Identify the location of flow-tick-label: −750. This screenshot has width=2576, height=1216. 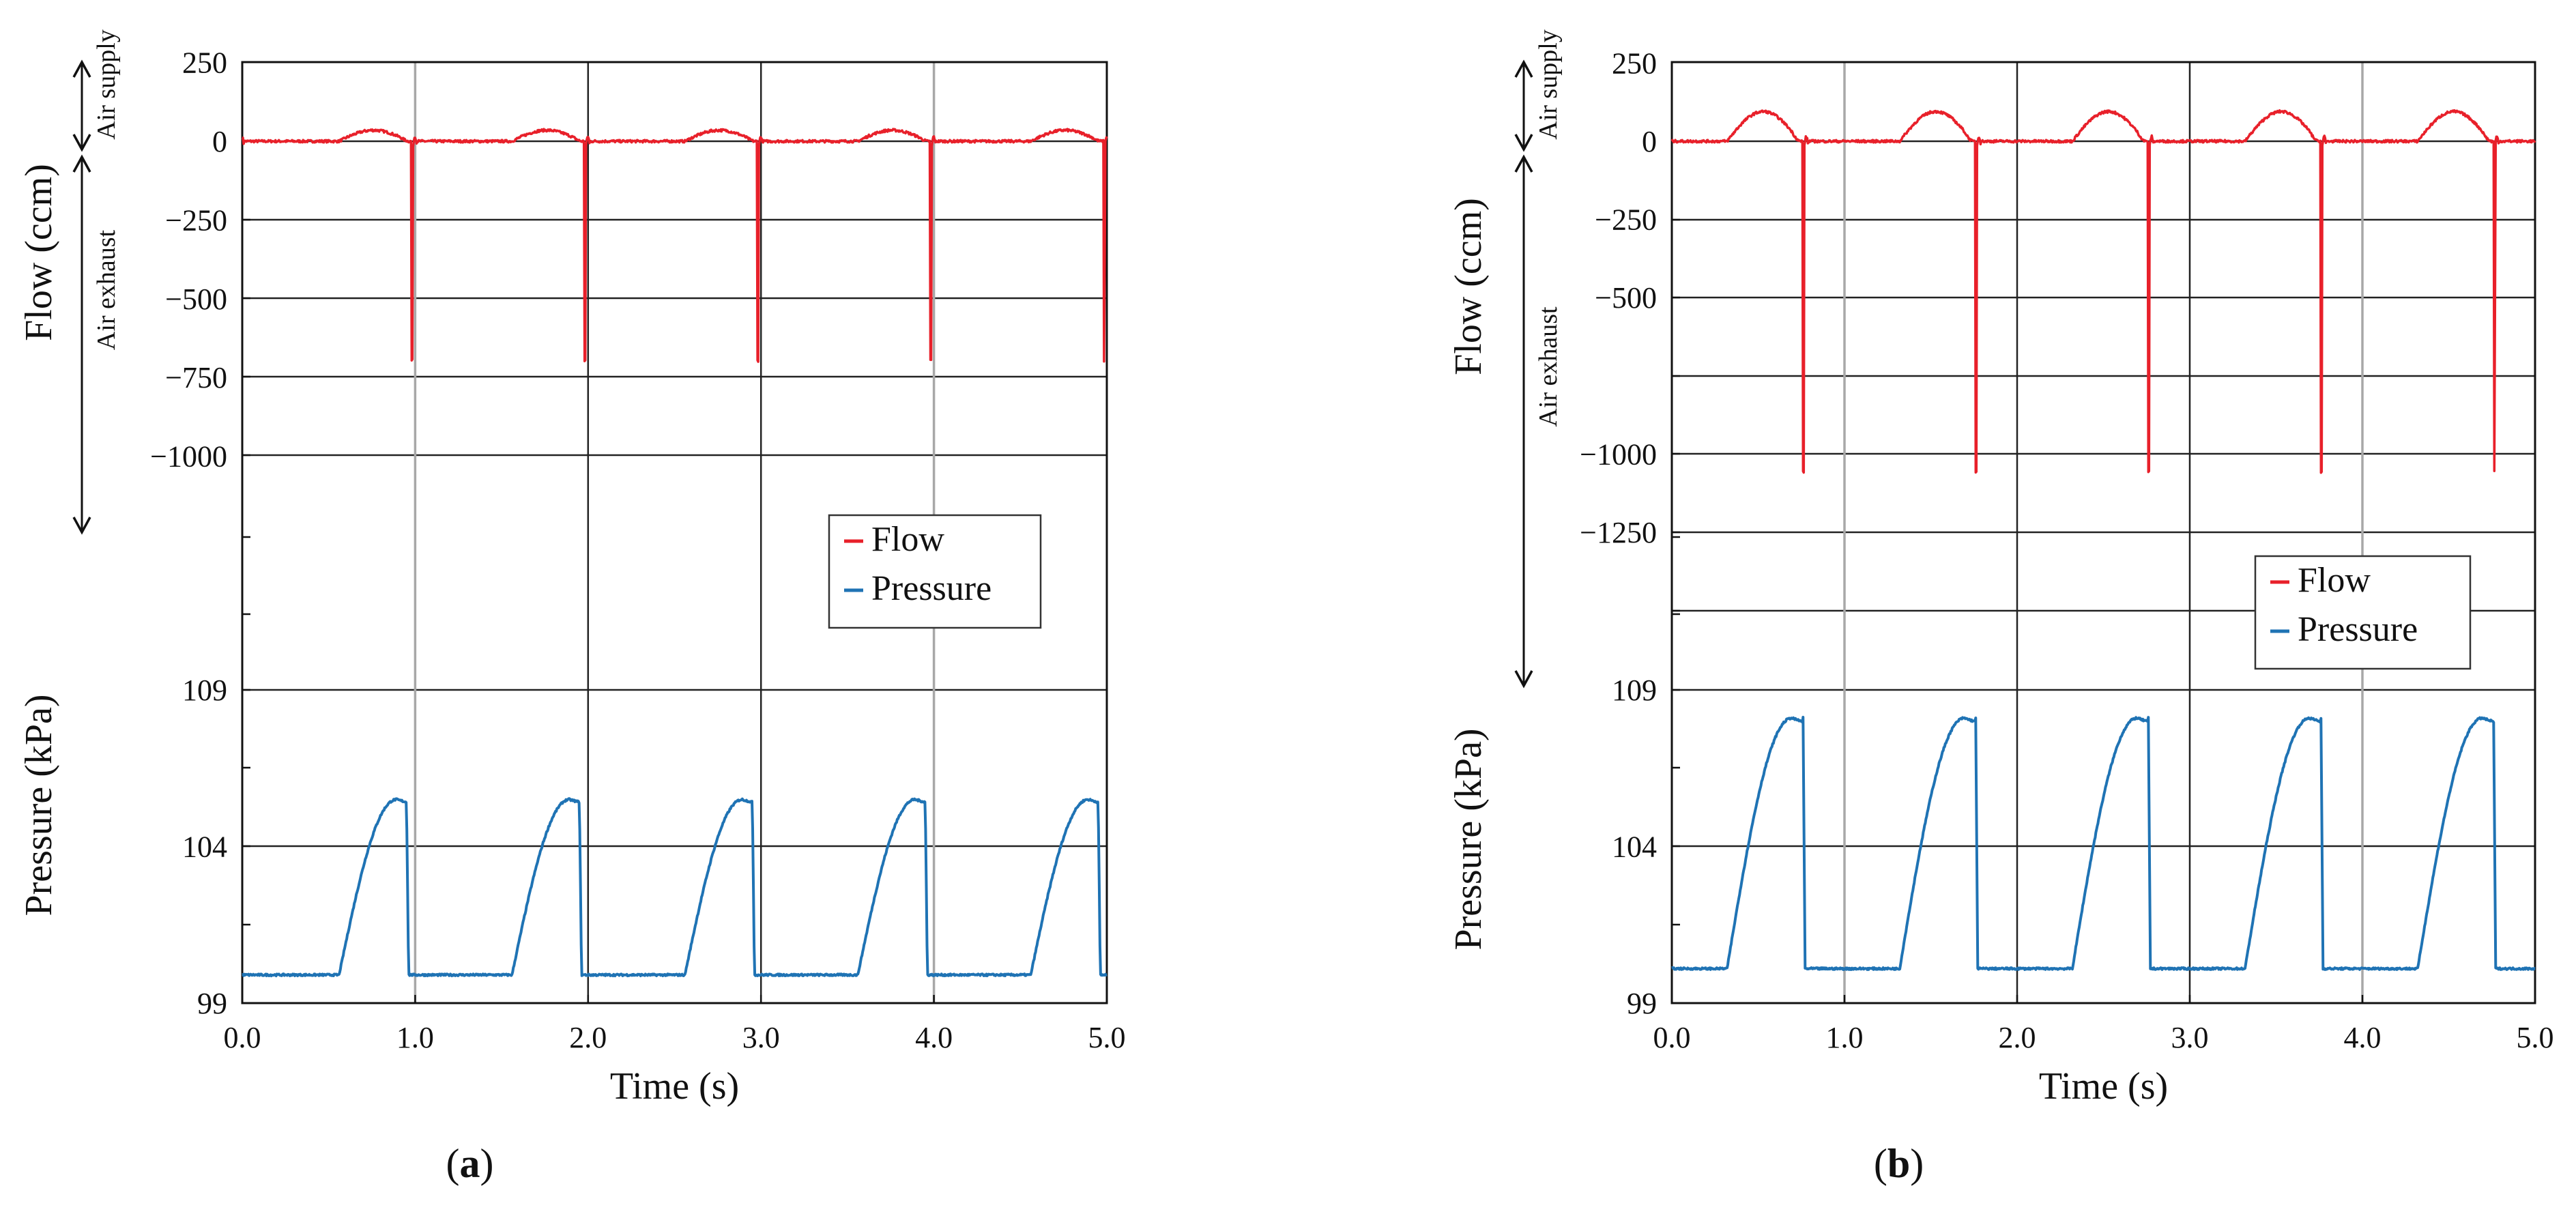
(196, 377).